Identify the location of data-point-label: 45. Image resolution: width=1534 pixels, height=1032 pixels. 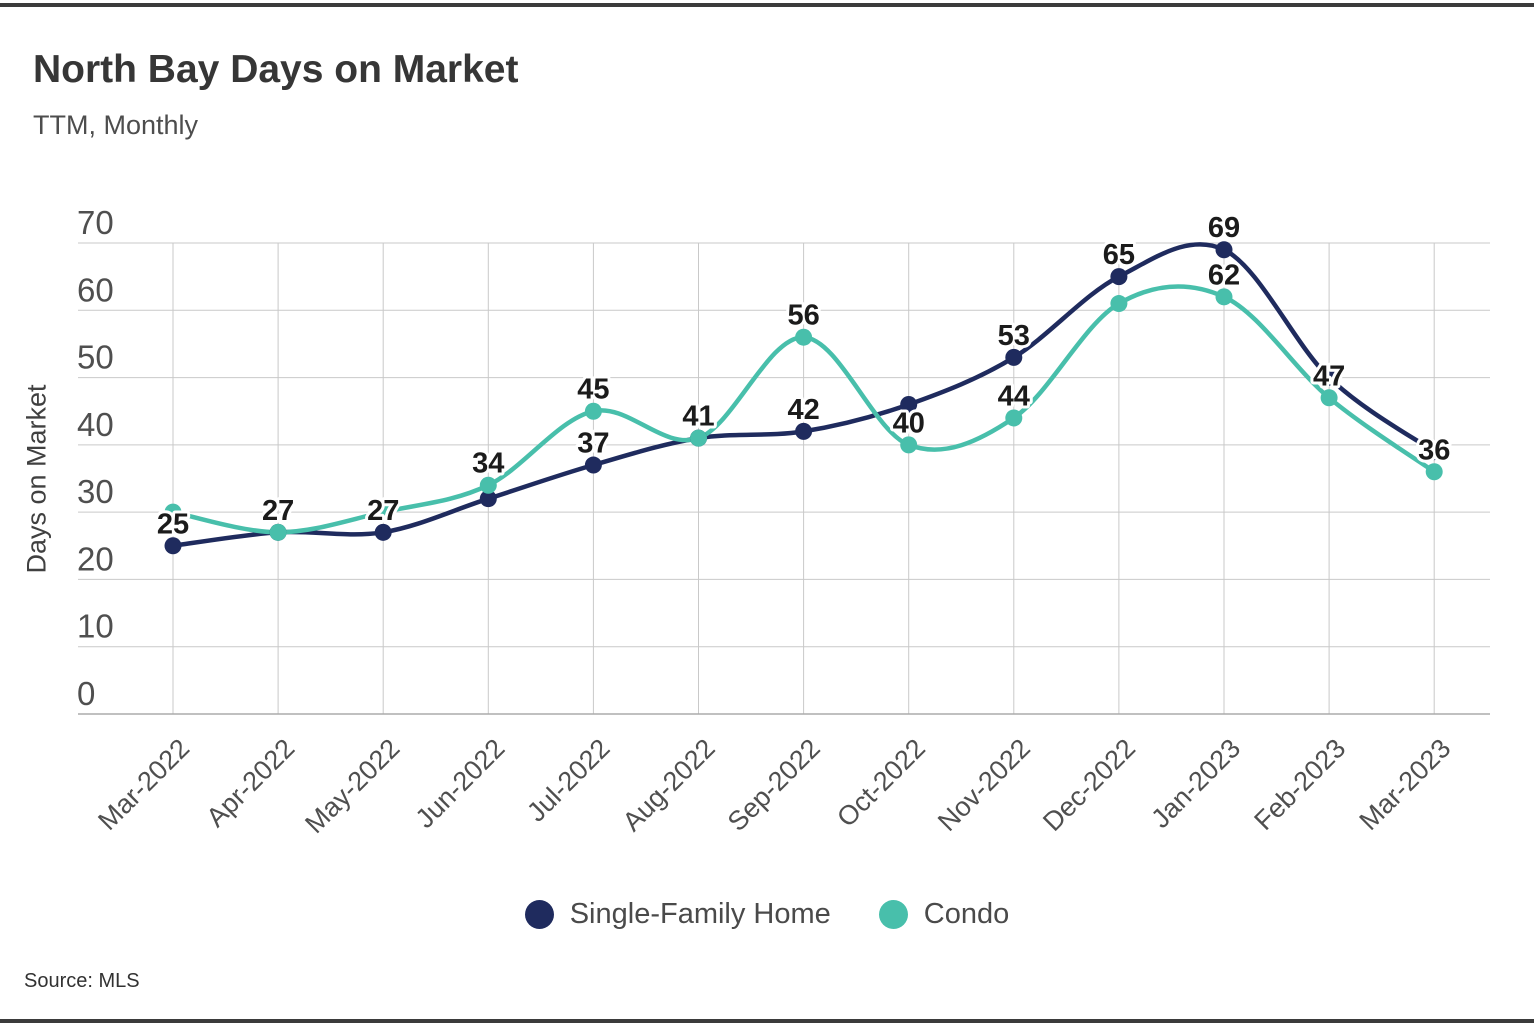
(593, 390).